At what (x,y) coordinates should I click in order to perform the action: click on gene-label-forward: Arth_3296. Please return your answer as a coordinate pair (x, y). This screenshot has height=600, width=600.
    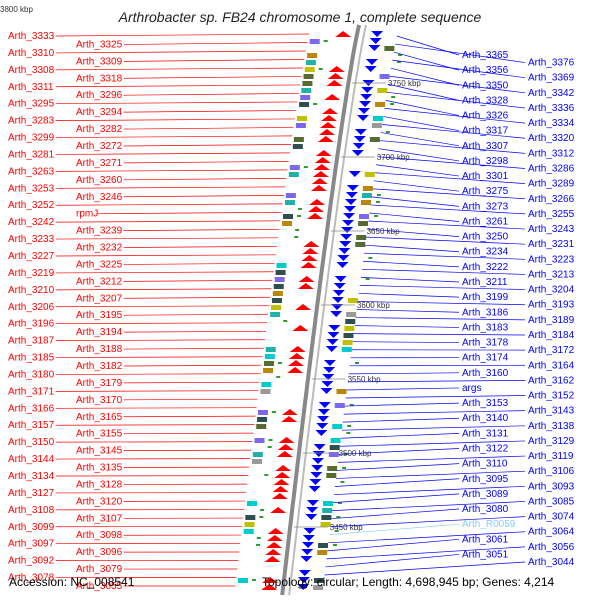
    Looking at the image, I should click on (99, 95).